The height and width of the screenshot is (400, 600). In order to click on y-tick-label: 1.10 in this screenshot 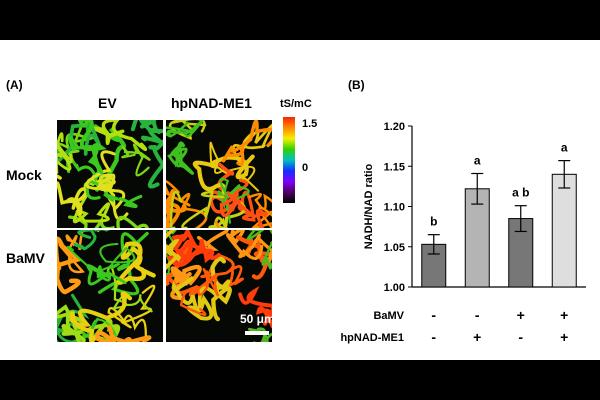, I will do `click(394, 208)`.